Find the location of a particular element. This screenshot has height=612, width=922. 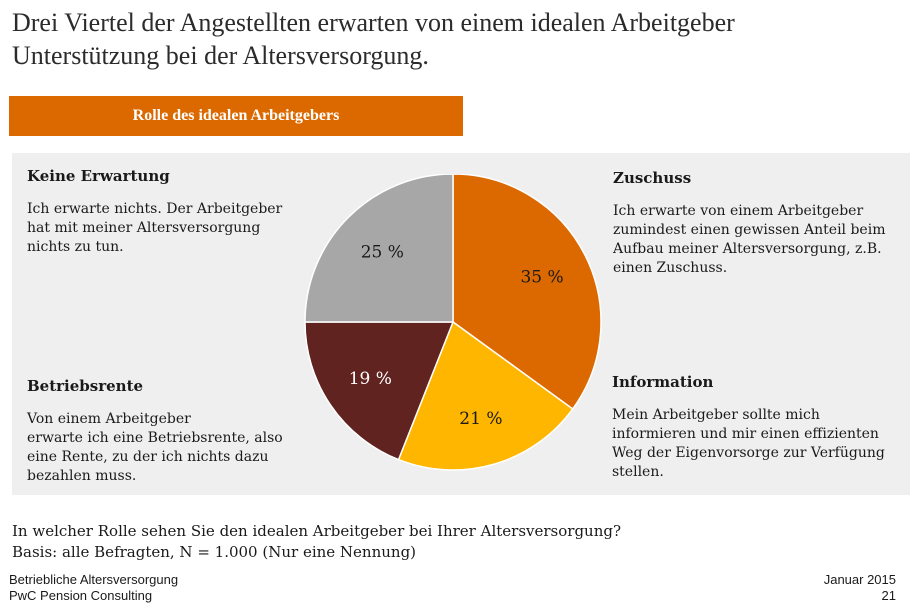

description-line: nichts zu tun. is located at coordinates (75, 247).